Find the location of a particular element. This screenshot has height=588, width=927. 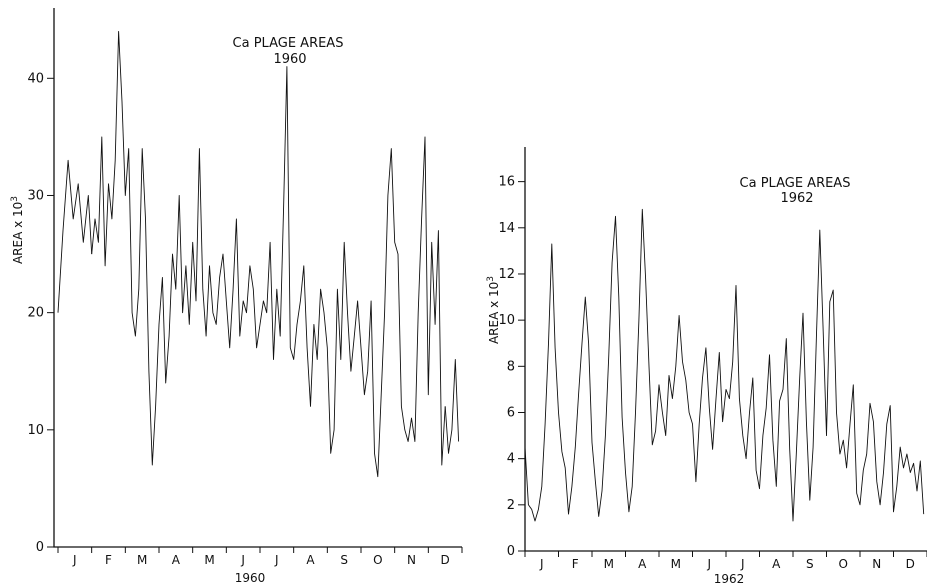

y-tick-label: 8 is located at coordinates (511, 366).